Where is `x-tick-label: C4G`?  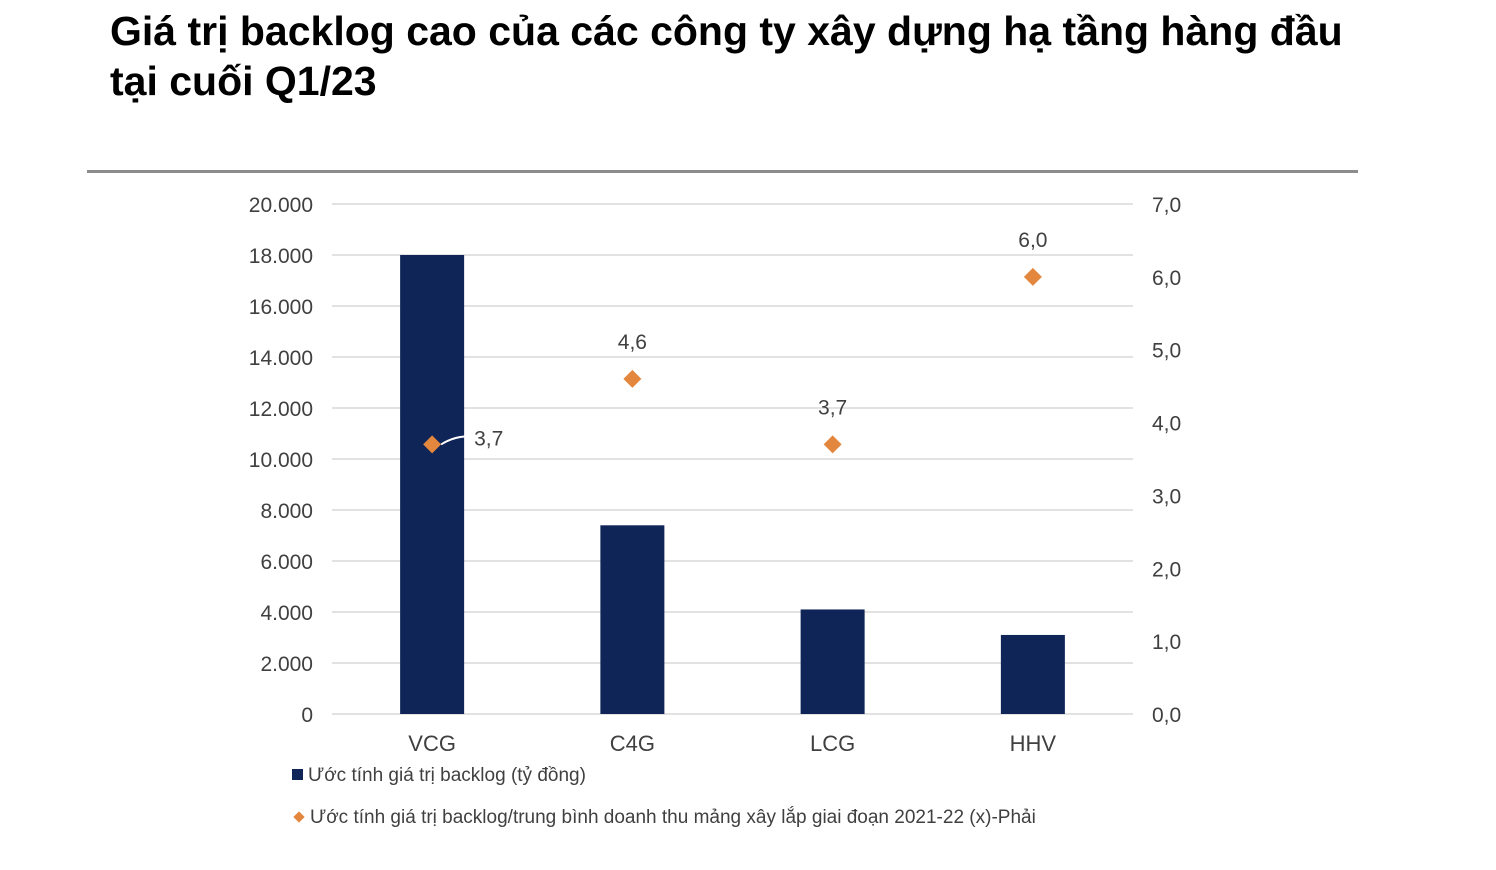 x-tick-label: C4G is located at coordinates (632, 743).